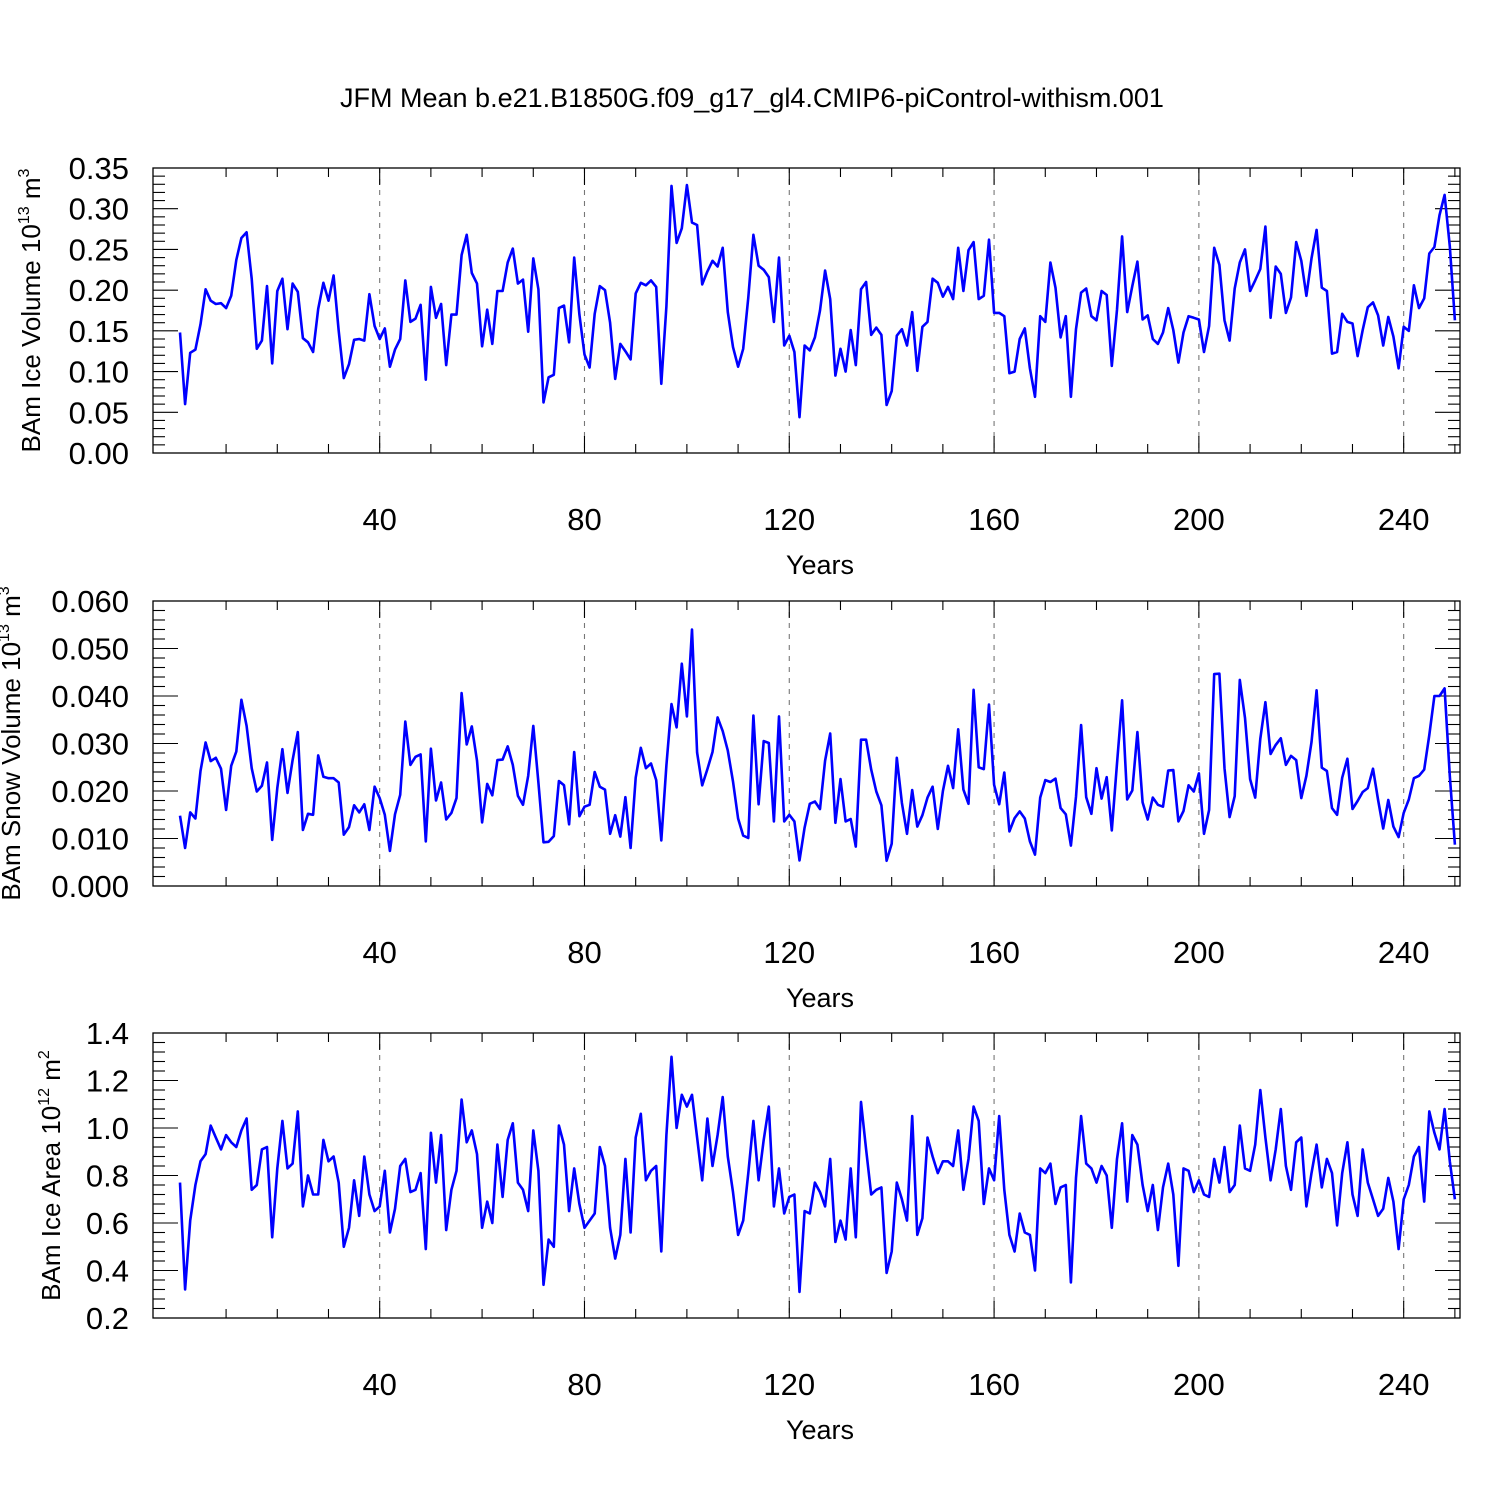 This screenshot has height=1500, width=1500. What do you see at coordinates (44, 1097) in the screenshot?
I see `y-axis-title-superscript: 12` at bounding box center [44, 1097].